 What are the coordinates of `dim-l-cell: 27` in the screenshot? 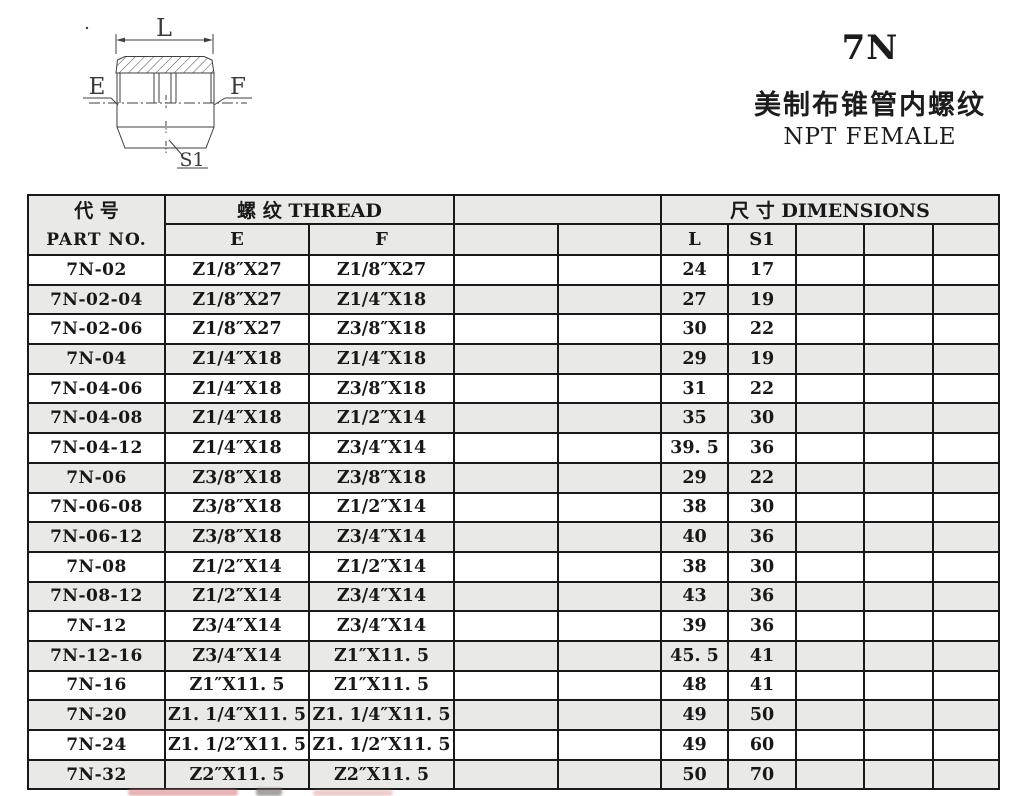 It's located at (694, 299).